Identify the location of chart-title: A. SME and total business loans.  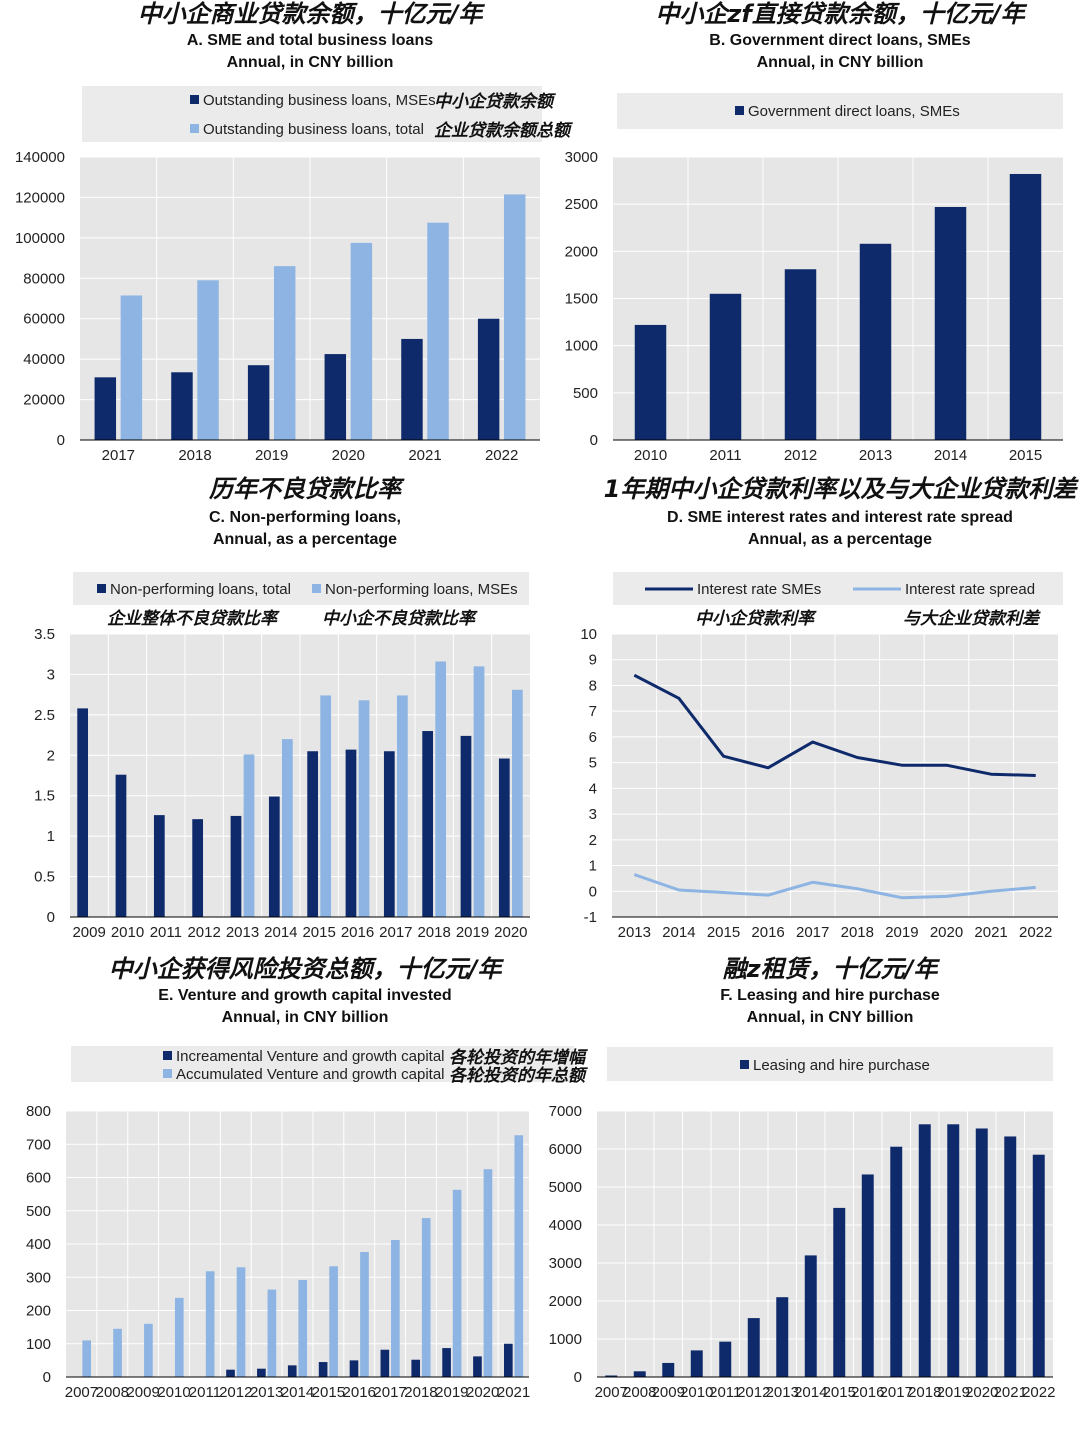
(310, 40).